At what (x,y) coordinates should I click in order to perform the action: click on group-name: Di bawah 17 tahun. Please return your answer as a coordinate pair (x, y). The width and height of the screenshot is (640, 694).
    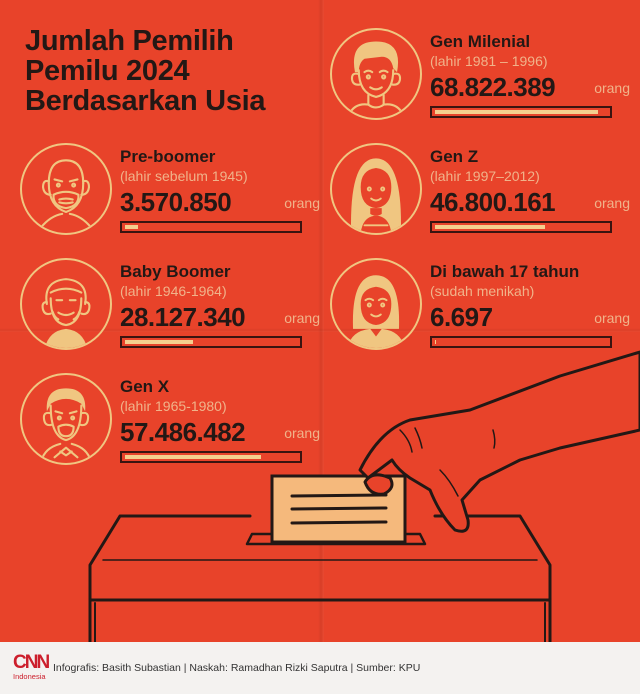
    Looking at the image, I should click on (505, 271).